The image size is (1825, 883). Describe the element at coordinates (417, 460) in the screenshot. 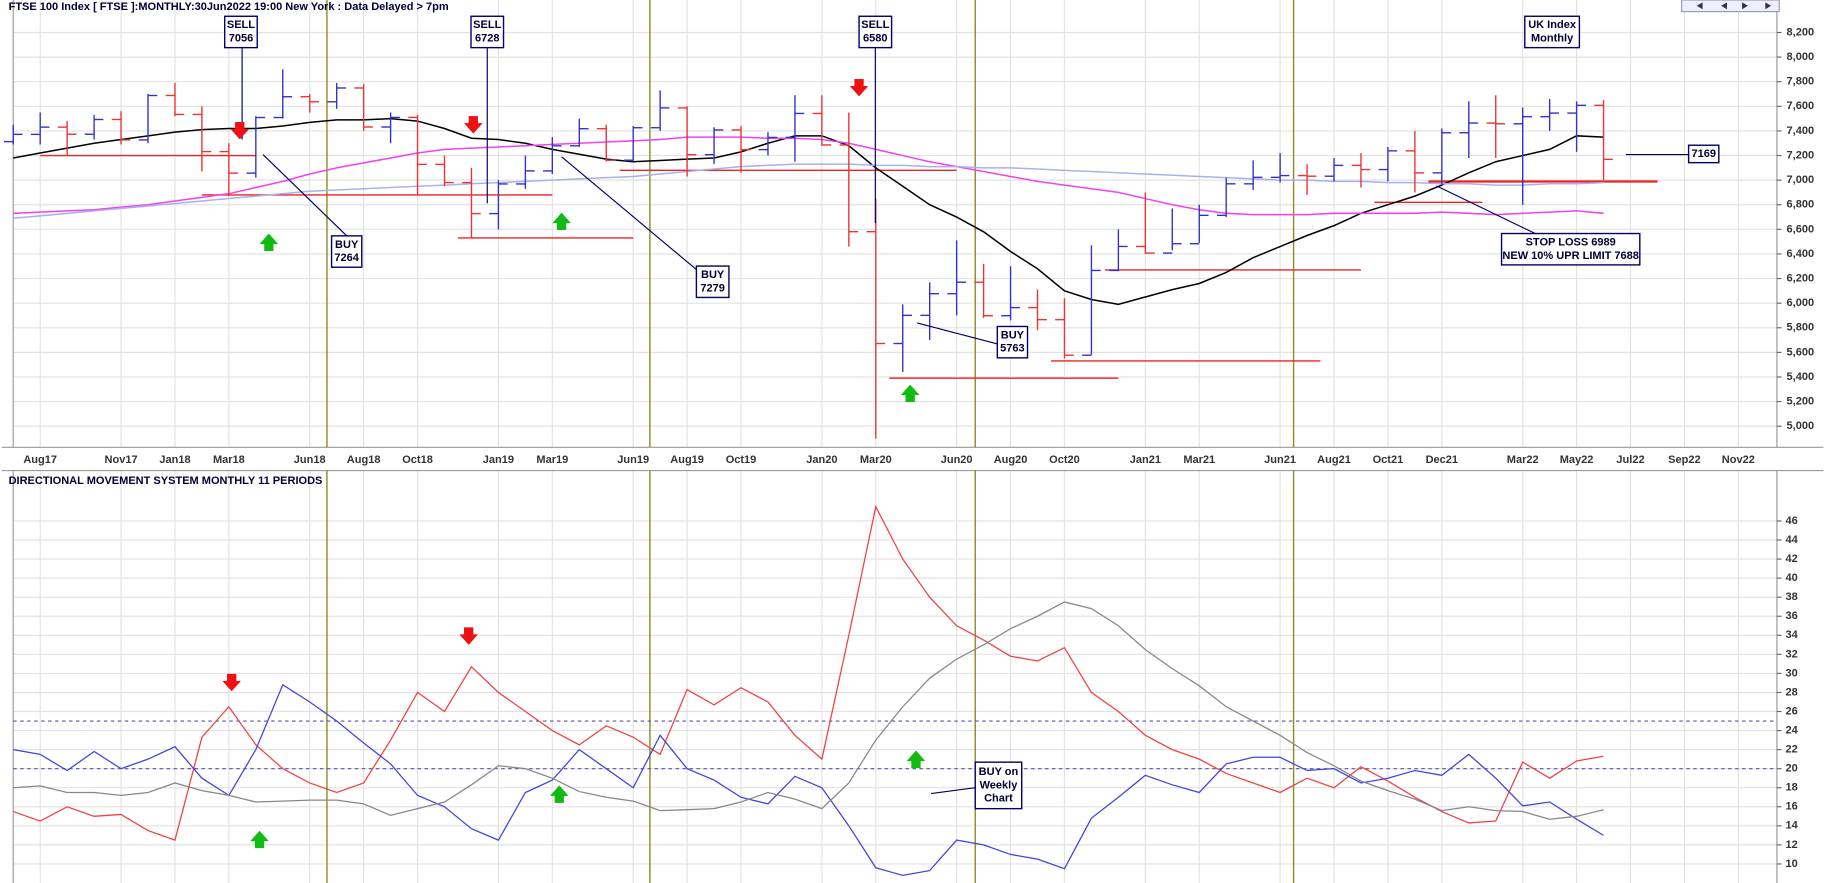

I see `x-tick-label: Oct18` at that location.